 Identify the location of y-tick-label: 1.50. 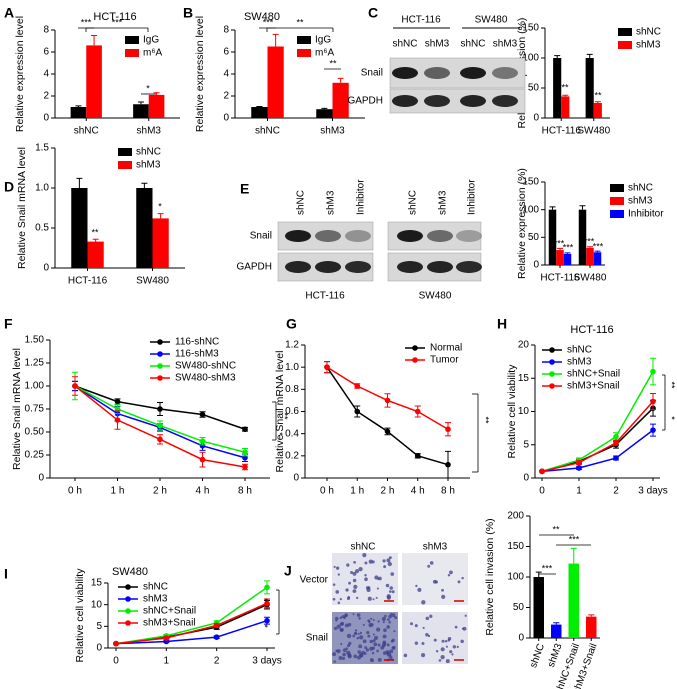
(35, 340).